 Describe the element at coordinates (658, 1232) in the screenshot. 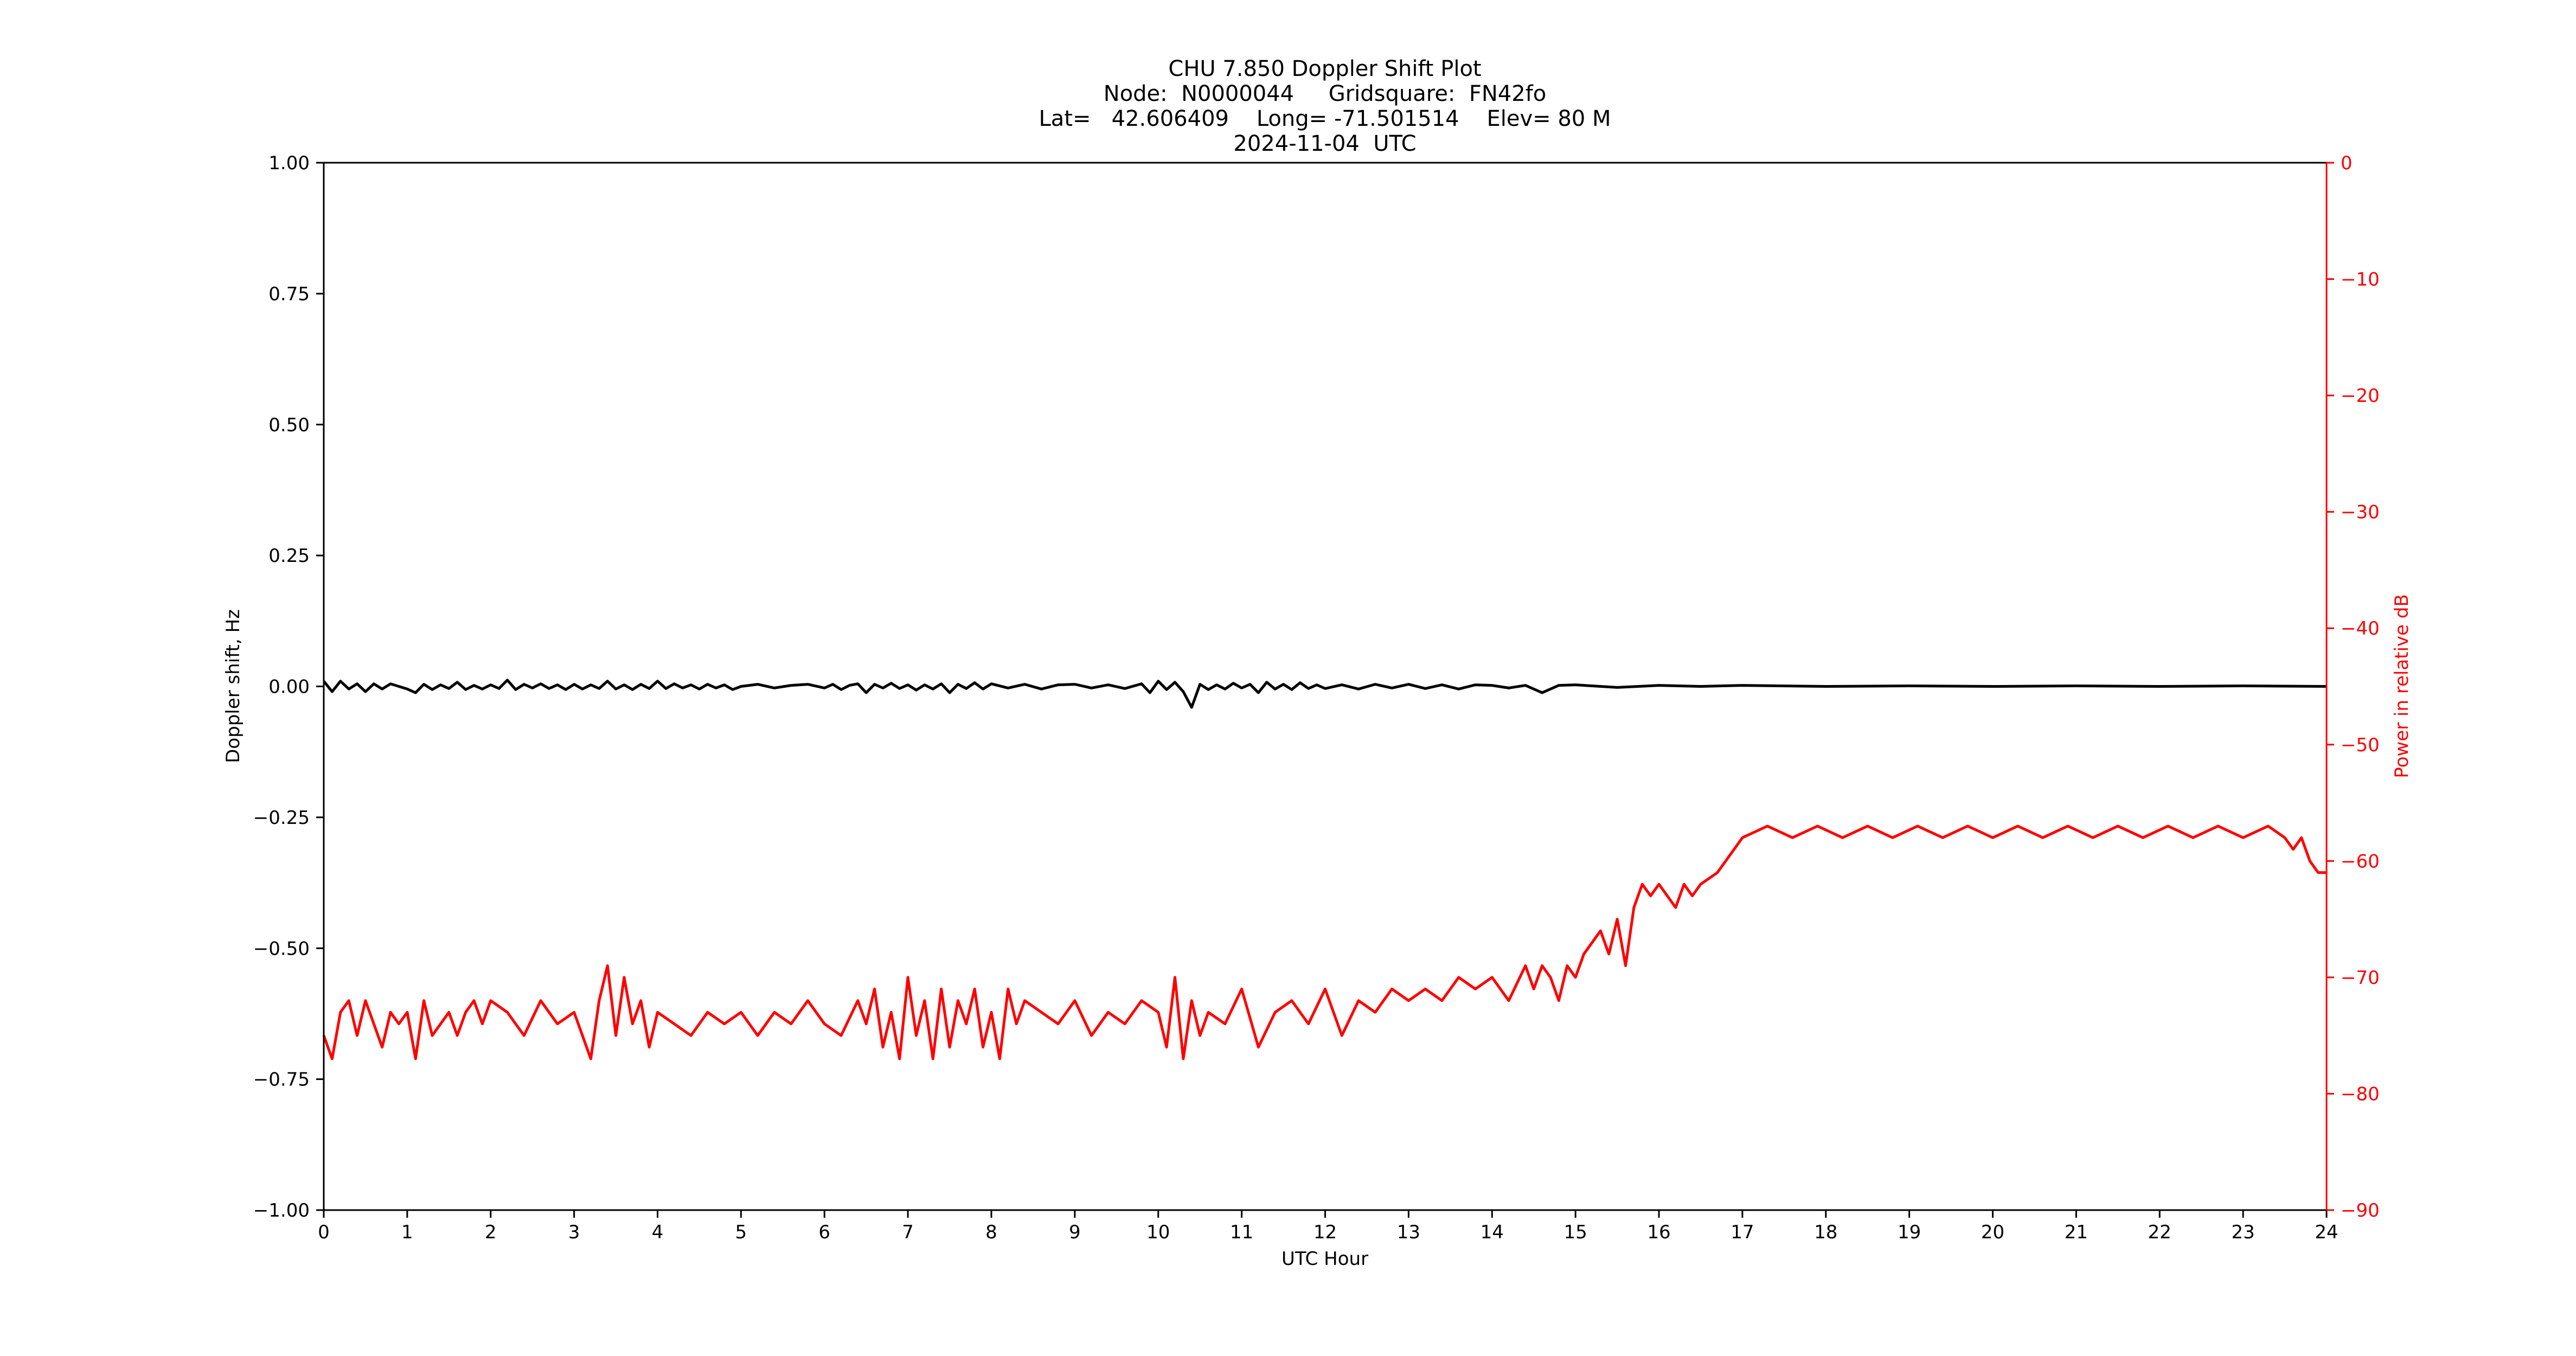

I see `x-tick-label: 4` at that location.